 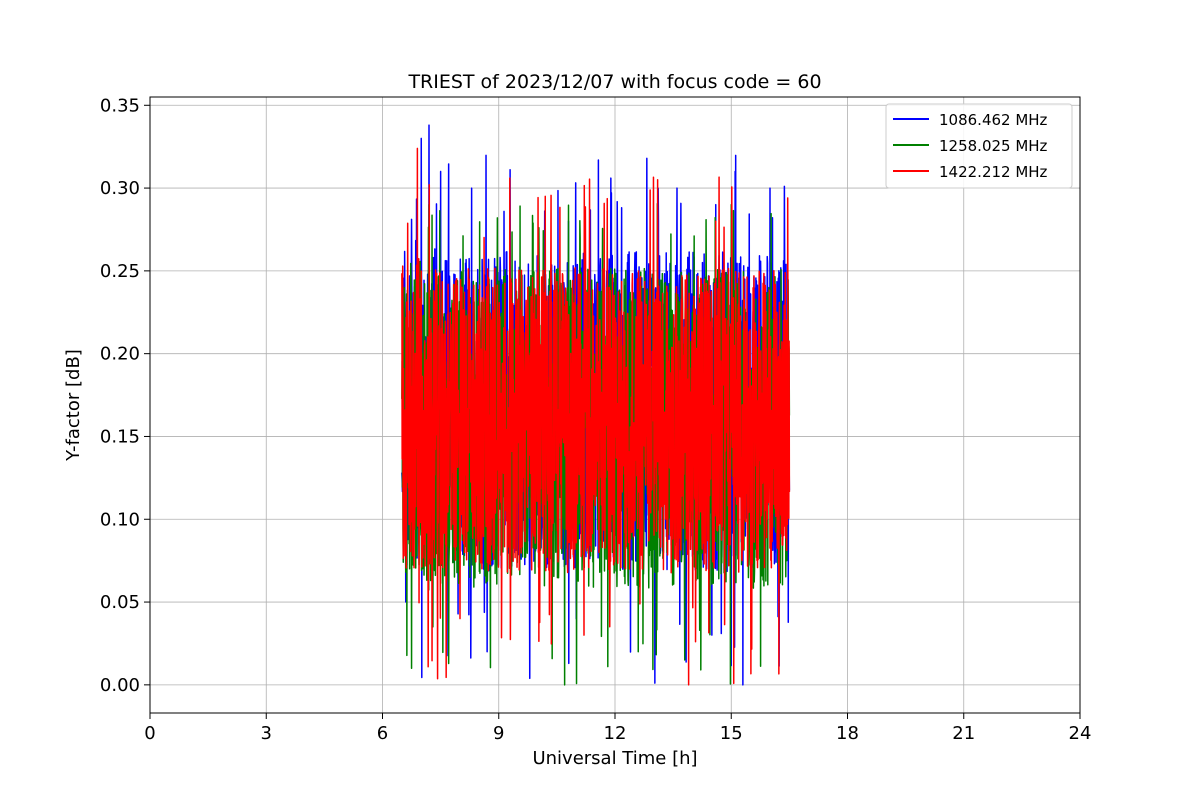 What do you see at coordinates (1080, 733) in the screenshot?
I see `x-tick-label: 24` at bounding box center [1080, 733].